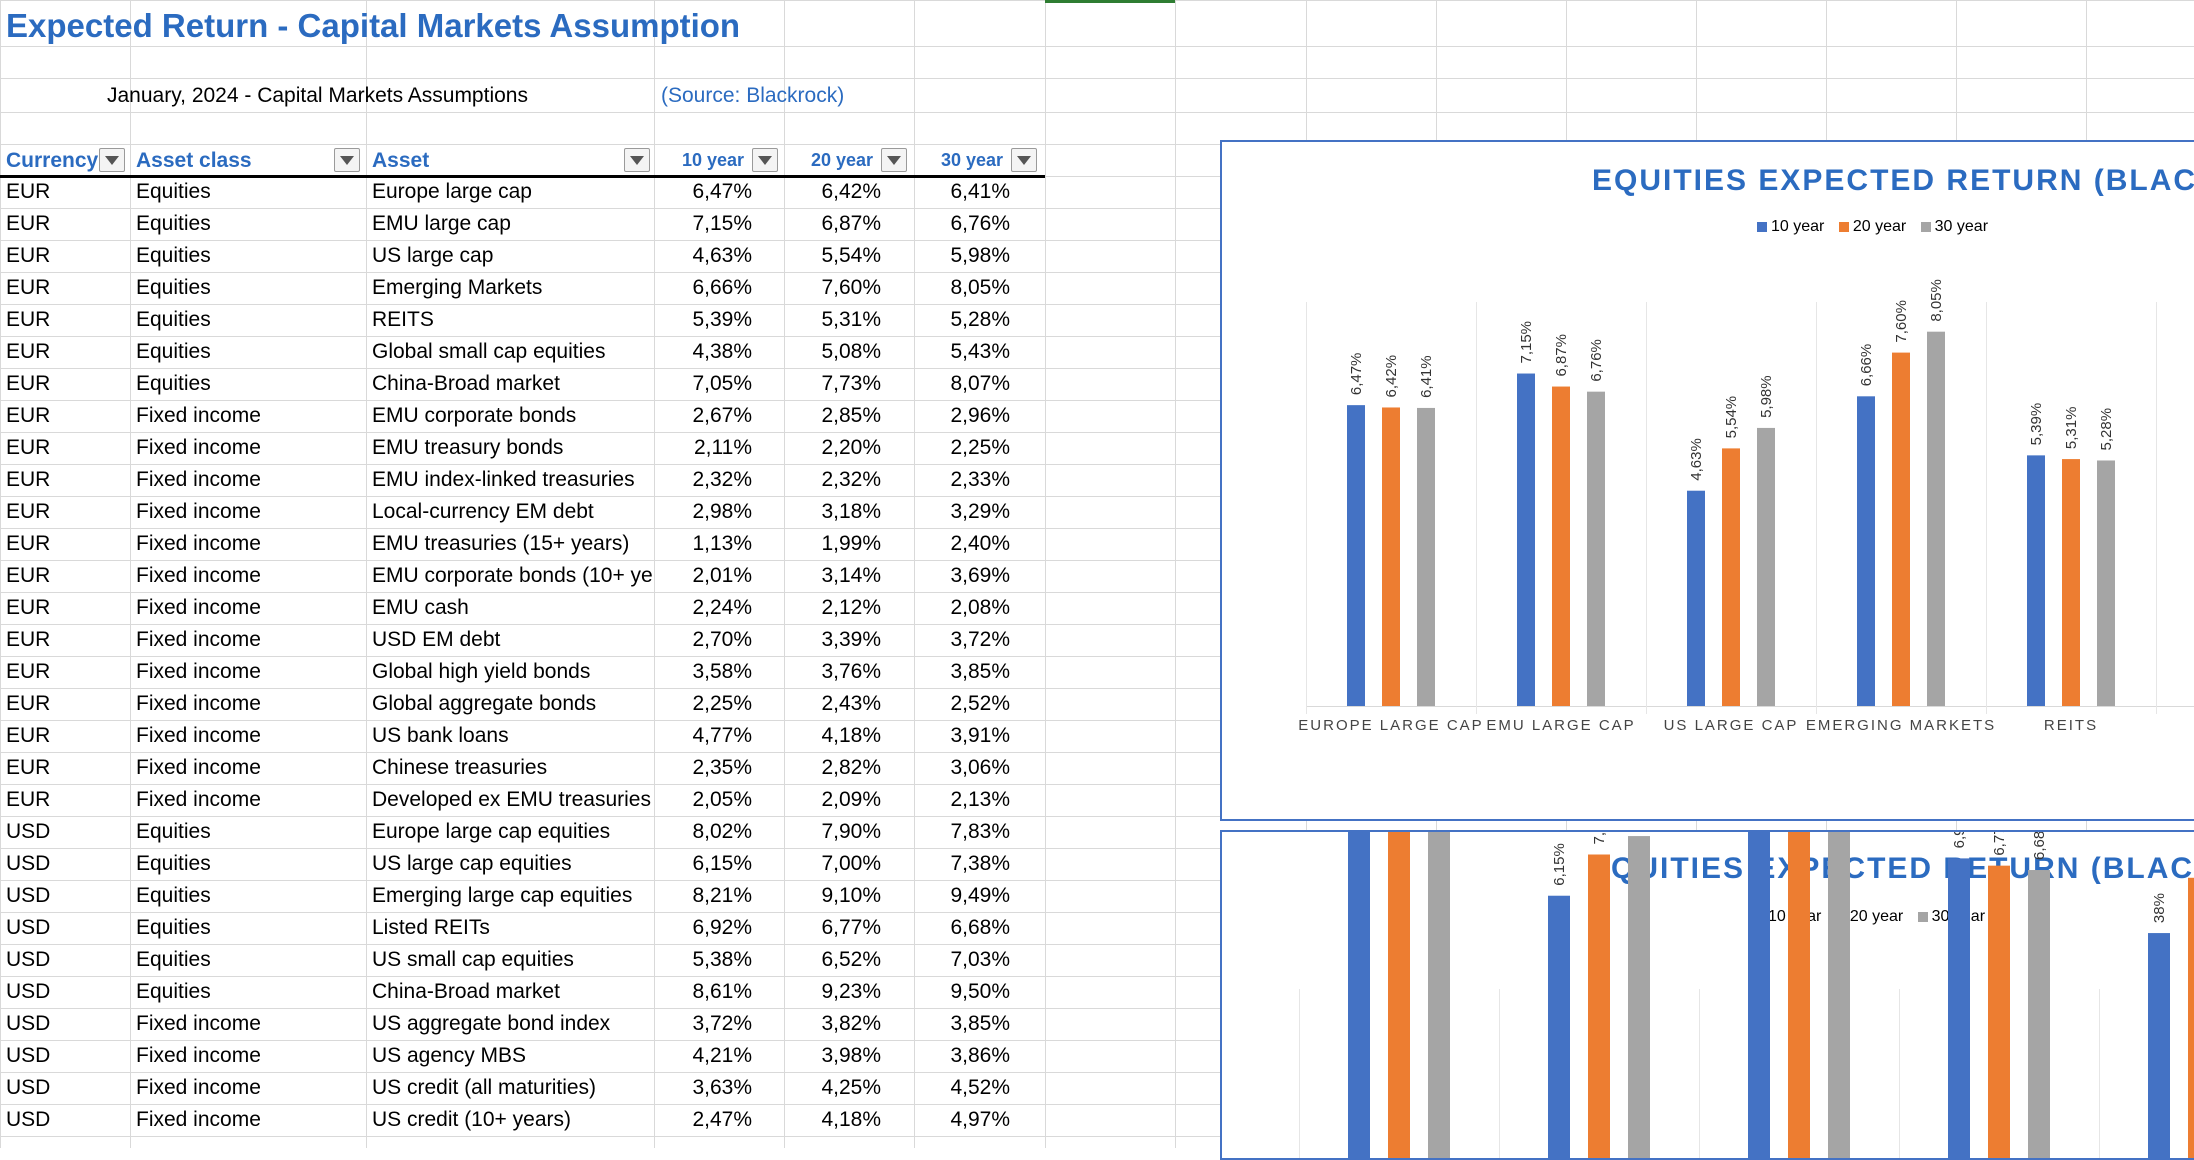 The width and height of the screenshot is (2194, 1160). I want to click on table-cell: 3,39%, so click(826, 640).